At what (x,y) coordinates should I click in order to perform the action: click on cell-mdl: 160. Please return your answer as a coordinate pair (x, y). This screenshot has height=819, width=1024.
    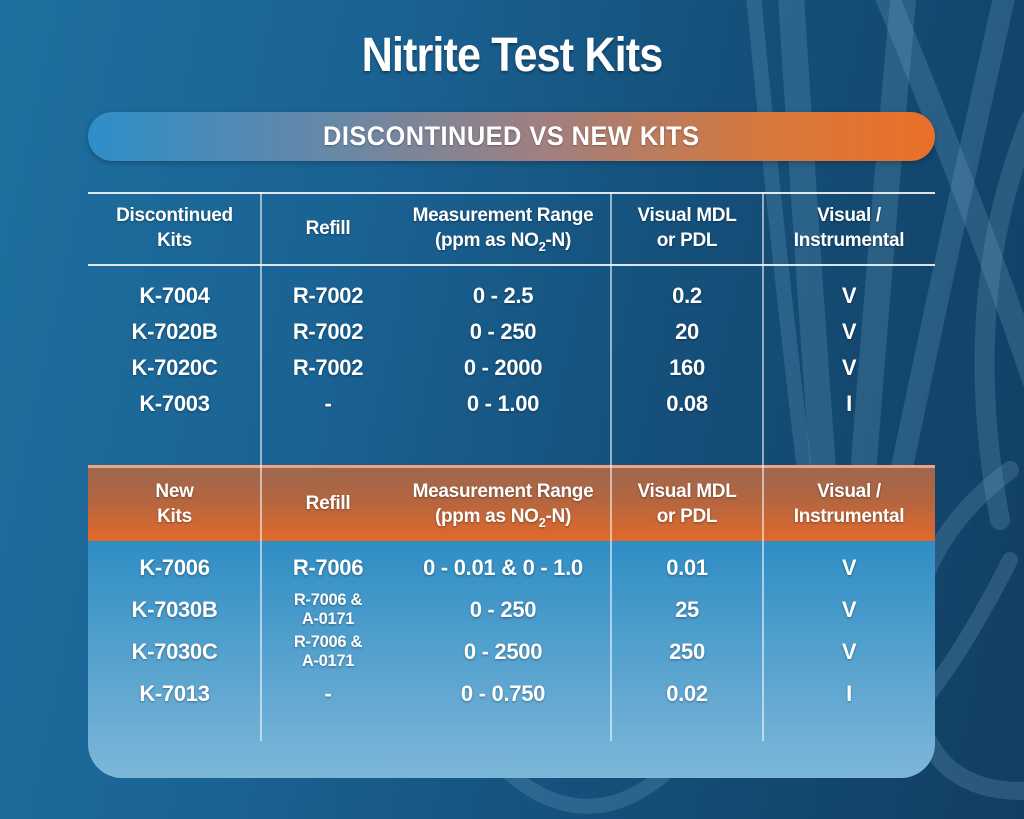
    Looking at the image, I should click on (687, 367).